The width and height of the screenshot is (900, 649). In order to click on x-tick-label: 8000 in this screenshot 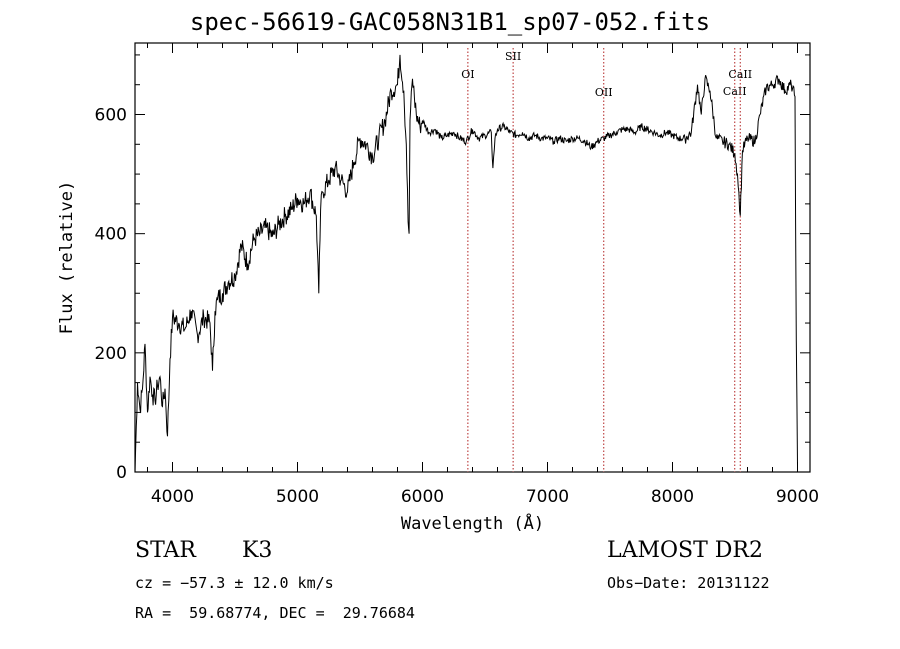, I will do `click(672, 497)`.